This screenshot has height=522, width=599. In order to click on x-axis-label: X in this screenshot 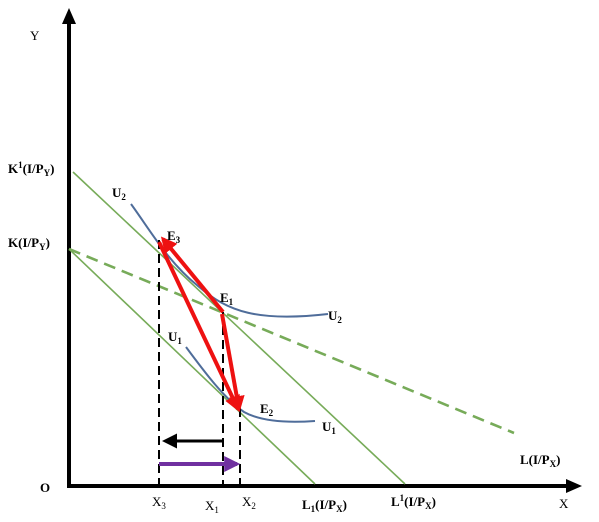, I will do `click(564, 503)`.